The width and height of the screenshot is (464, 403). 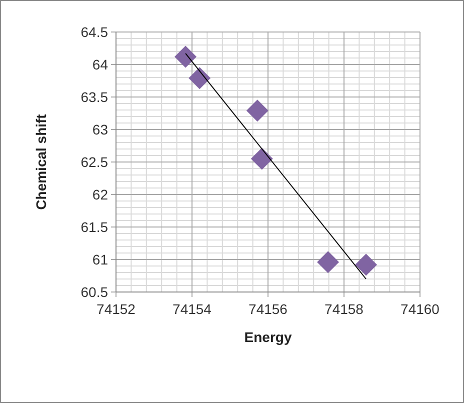 I want to click on y-tick-label: 61, so click(x=100, y=259).